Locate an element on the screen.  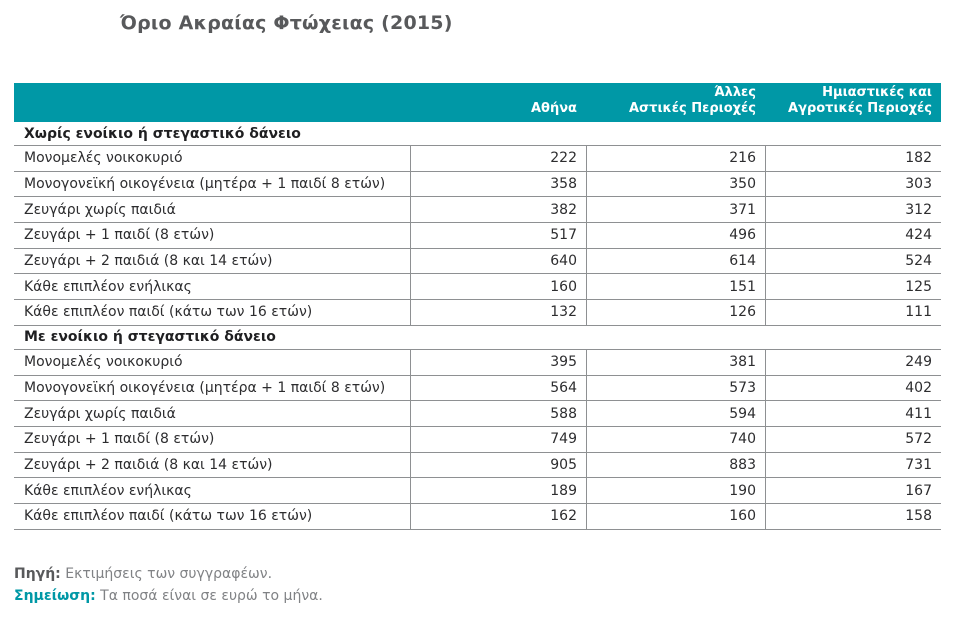
note-line: Σημείωση: Τα ποσά είναι σε ευρώ το μήνα. is located at coordinates (168, 596).